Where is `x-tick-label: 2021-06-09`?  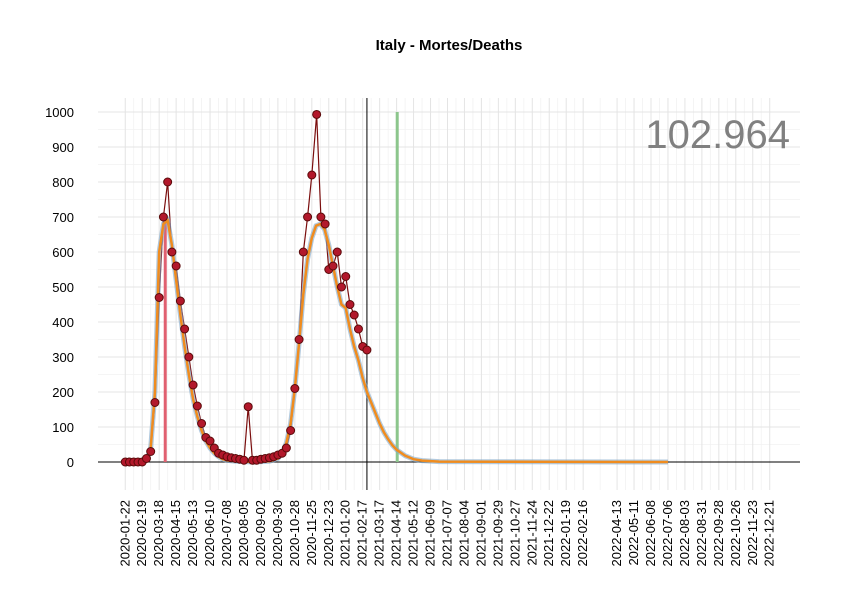 x-tick-label: 2021-06-09 is located at coordinates (430, 533).